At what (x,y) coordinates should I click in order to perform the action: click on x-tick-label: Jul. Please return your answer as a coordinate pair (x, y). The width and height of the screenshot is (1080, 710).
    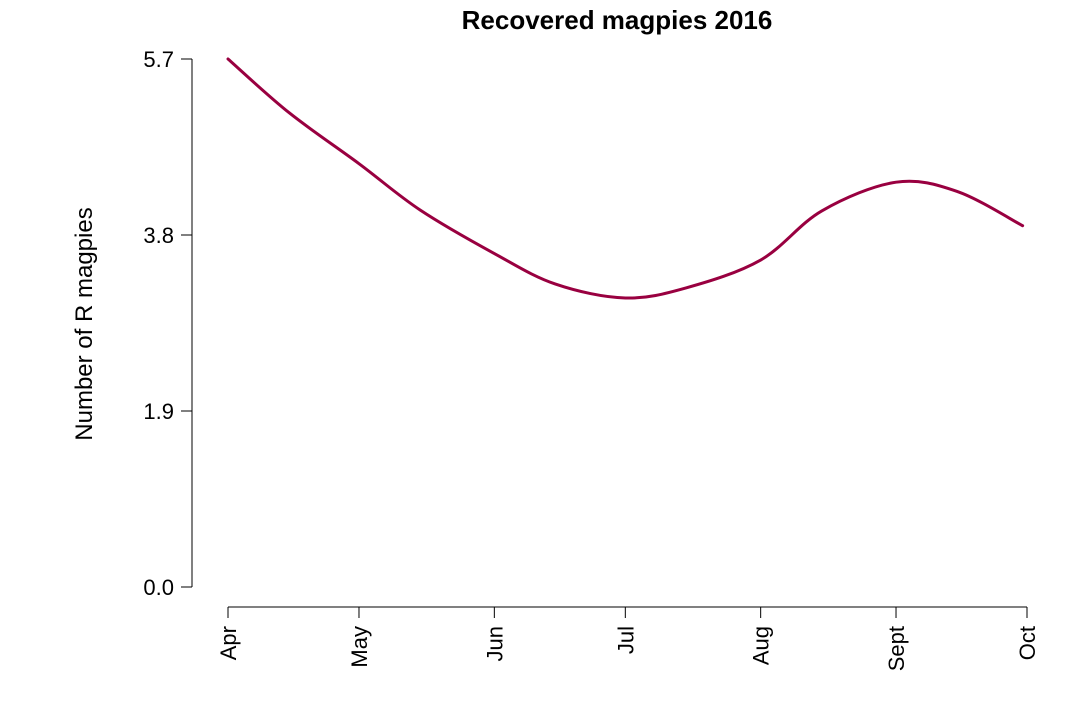
    Looking at the image, I should click on (625, 640).